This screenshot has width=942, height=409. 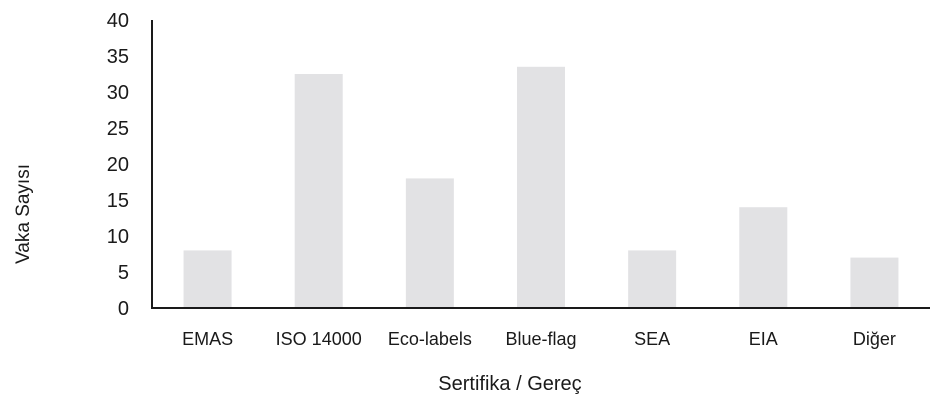 I want to click on bar-di-er, so click(x=874, y=282).